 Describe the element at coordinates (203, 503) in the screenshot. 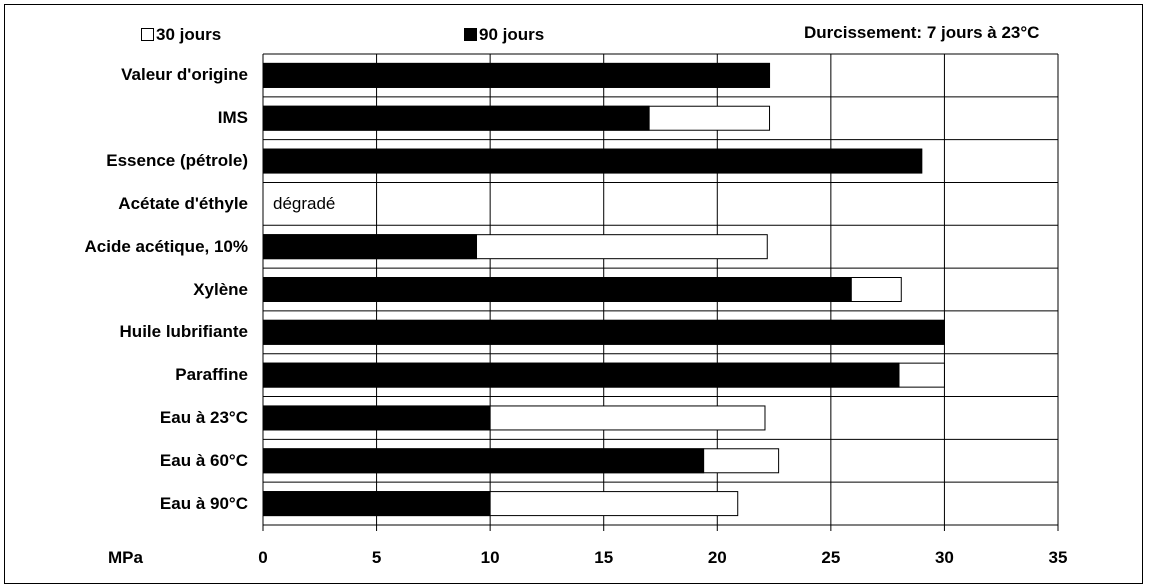

I see `category-label: Eau à 90°C` at that location.